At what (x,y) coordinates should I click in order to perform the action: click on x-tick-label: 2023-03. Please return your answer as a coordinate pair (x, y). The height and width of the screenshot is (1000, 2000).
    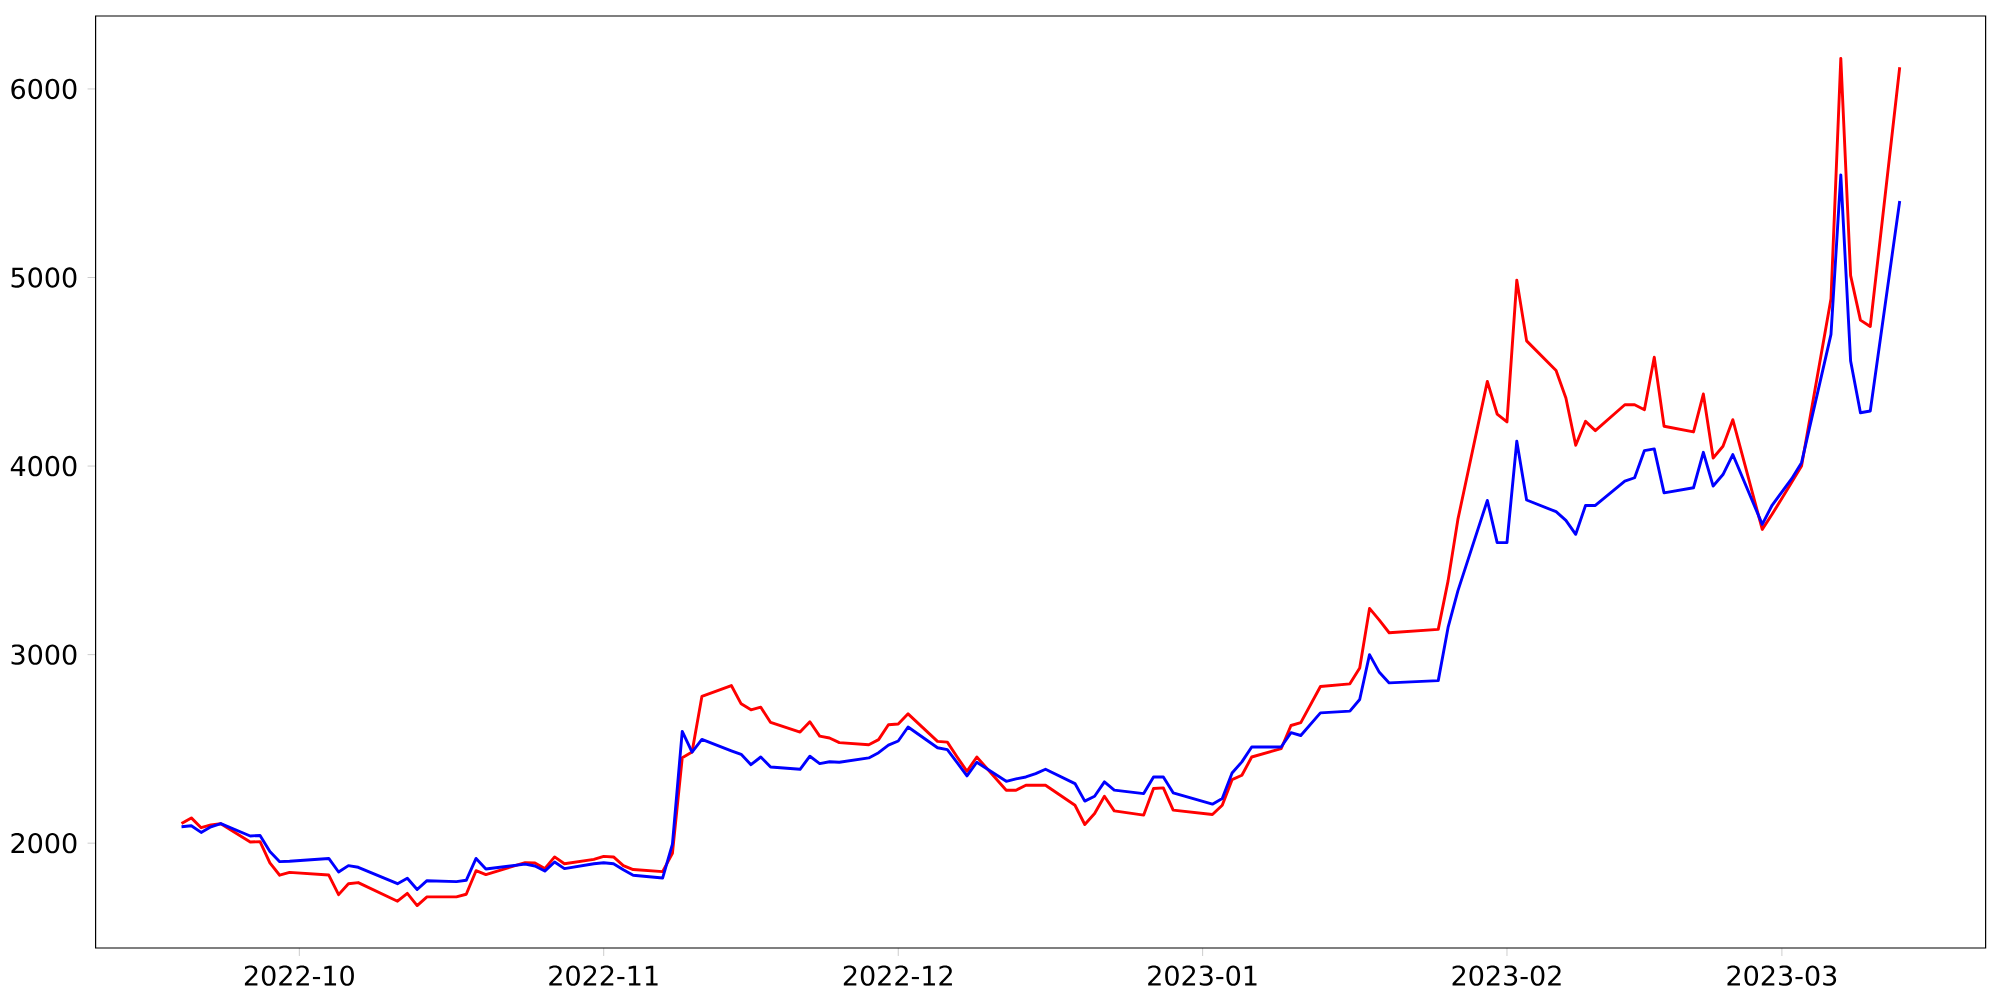
    Looking at the image, I should click on (1782, 975).